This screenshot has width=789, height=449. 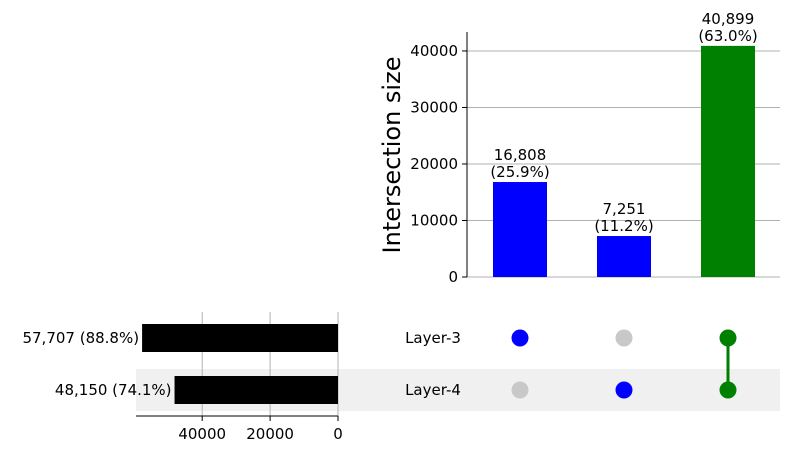 What do you see at coordinates (453, 277) in the screenshot?
I see `y-tick-label: 0` at bounding box center [453, 277].